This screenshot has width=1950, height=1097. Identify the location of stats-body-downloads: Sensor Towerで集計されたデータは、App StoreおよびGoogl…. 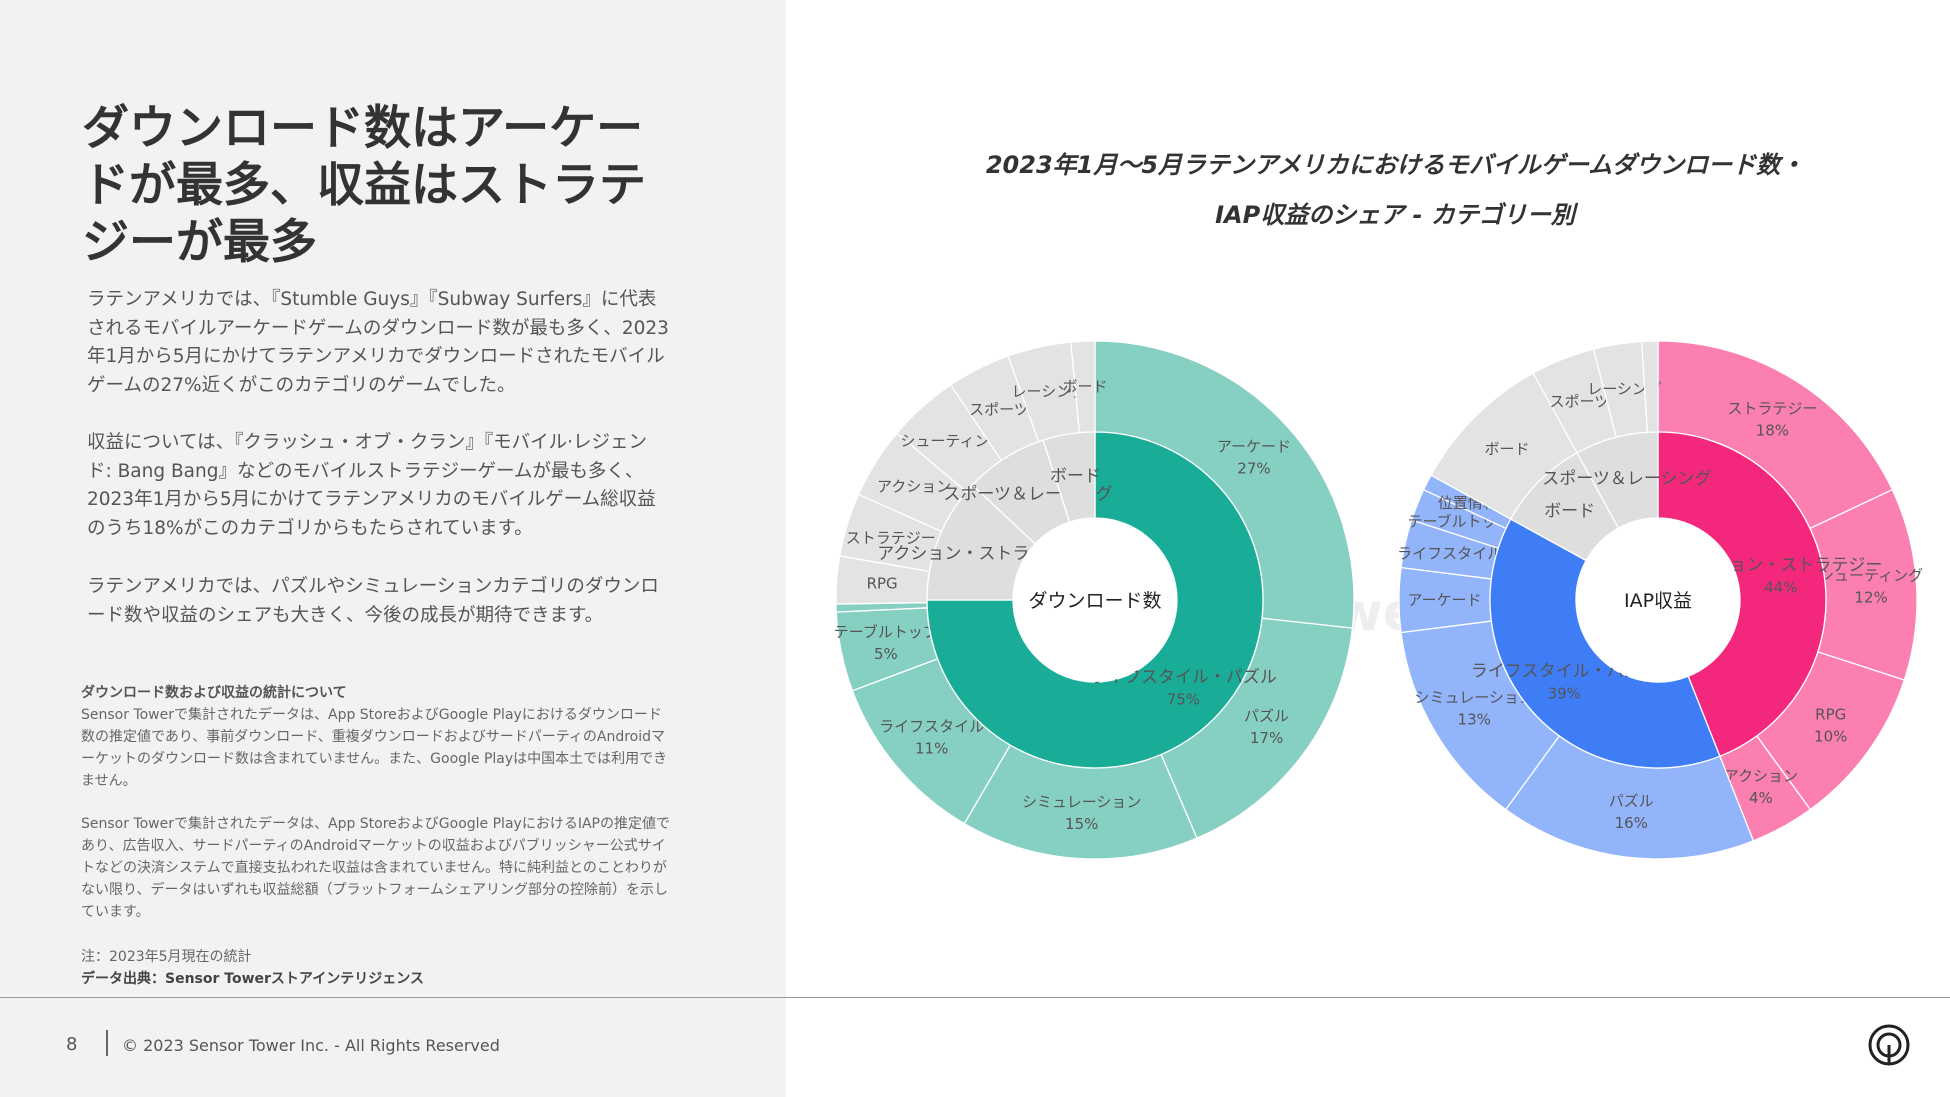
(374, 748).